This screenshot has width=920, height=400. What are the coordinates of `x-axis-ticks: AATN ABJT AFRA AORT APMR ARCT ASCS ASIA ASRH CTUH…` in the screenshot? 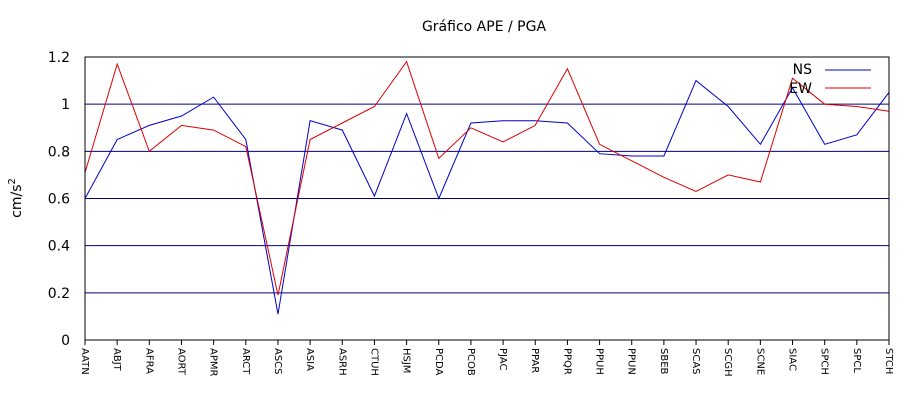 It's located at (486, 358).